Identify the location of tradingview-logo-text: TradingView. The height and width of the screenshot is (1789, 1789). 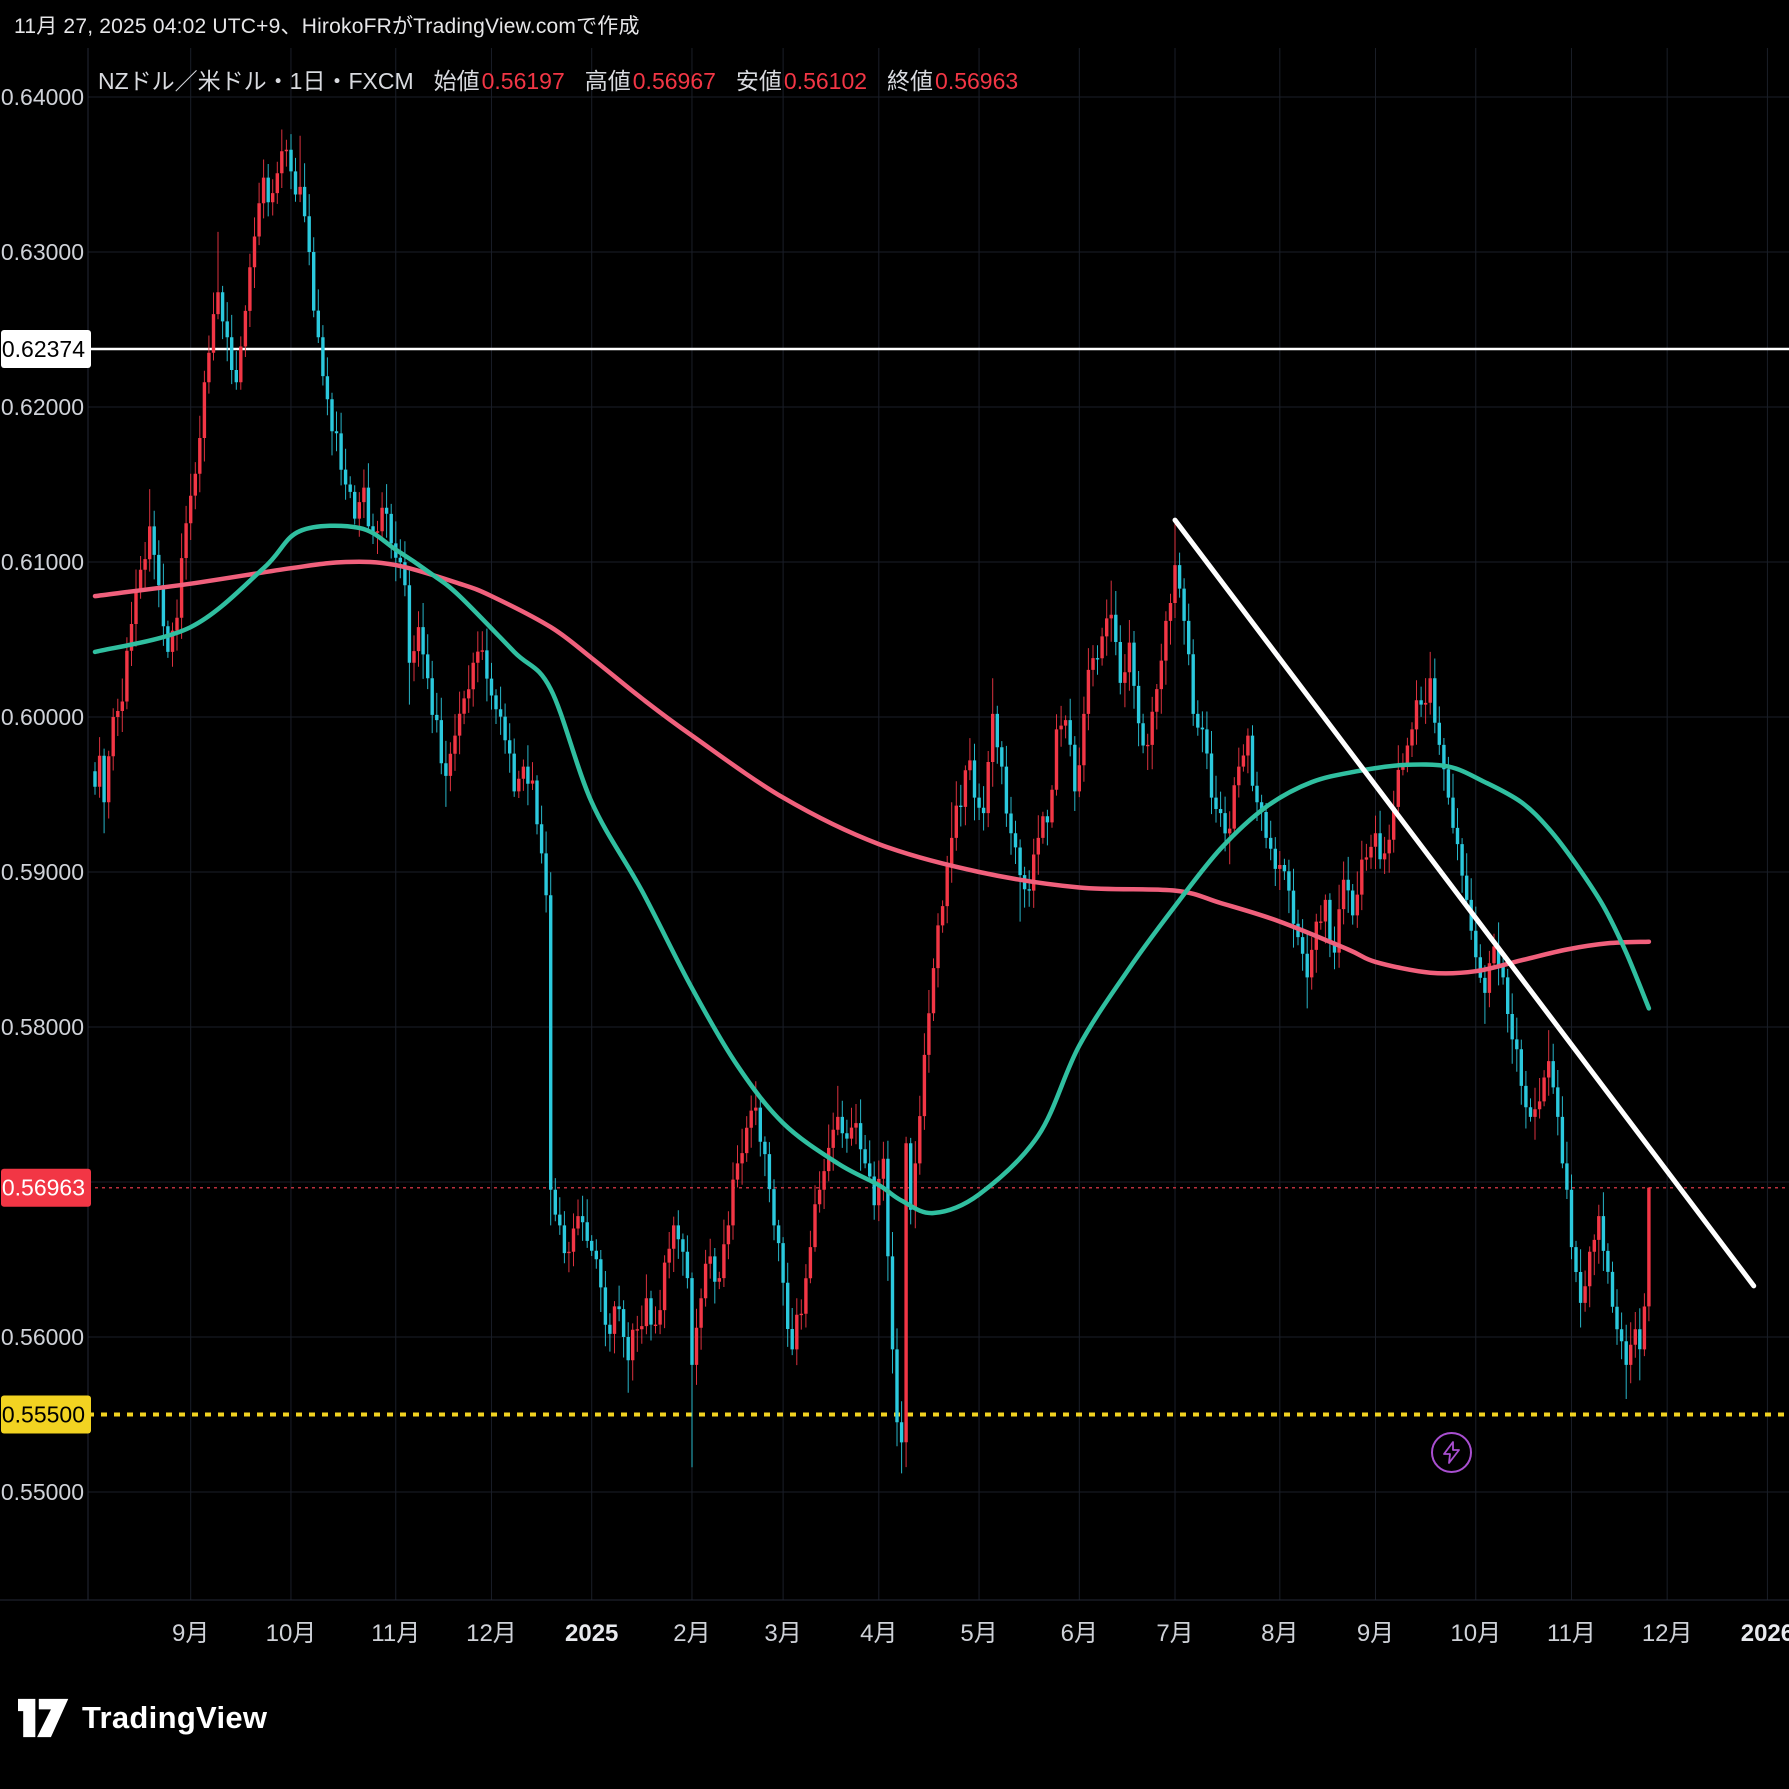
(175, 1717).